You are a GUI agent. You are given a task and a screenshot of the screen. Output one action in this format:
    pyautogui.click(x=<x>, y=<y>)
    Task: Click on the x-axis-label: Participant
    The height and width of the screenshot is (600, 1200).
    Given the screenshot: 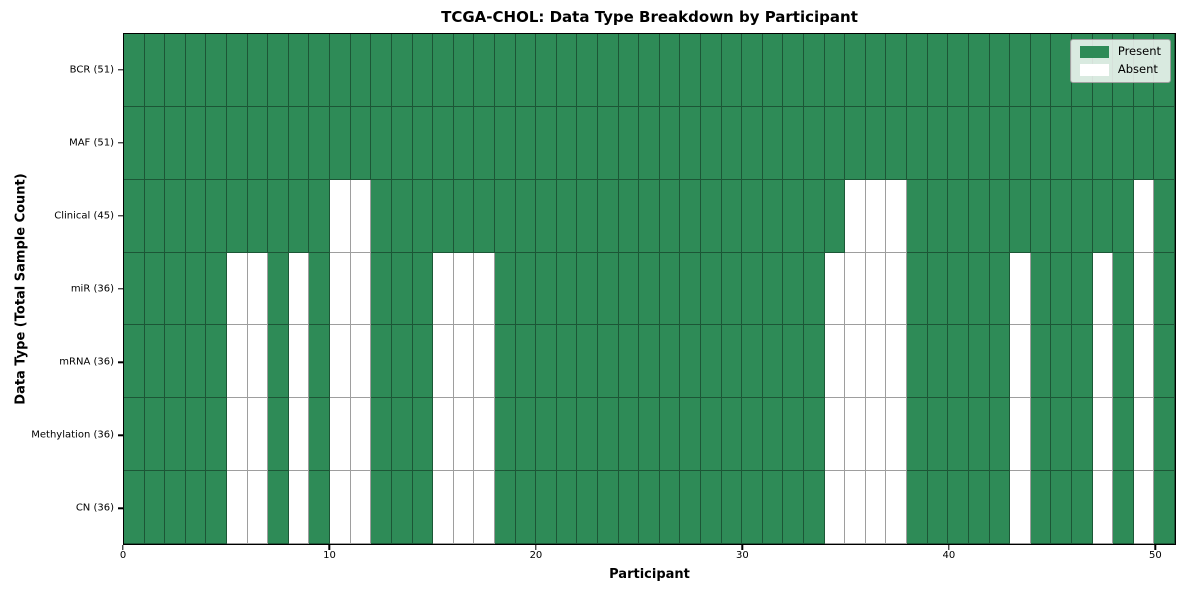 What is the action you would take?
    pyautogui.click(x=649, y=574)
    